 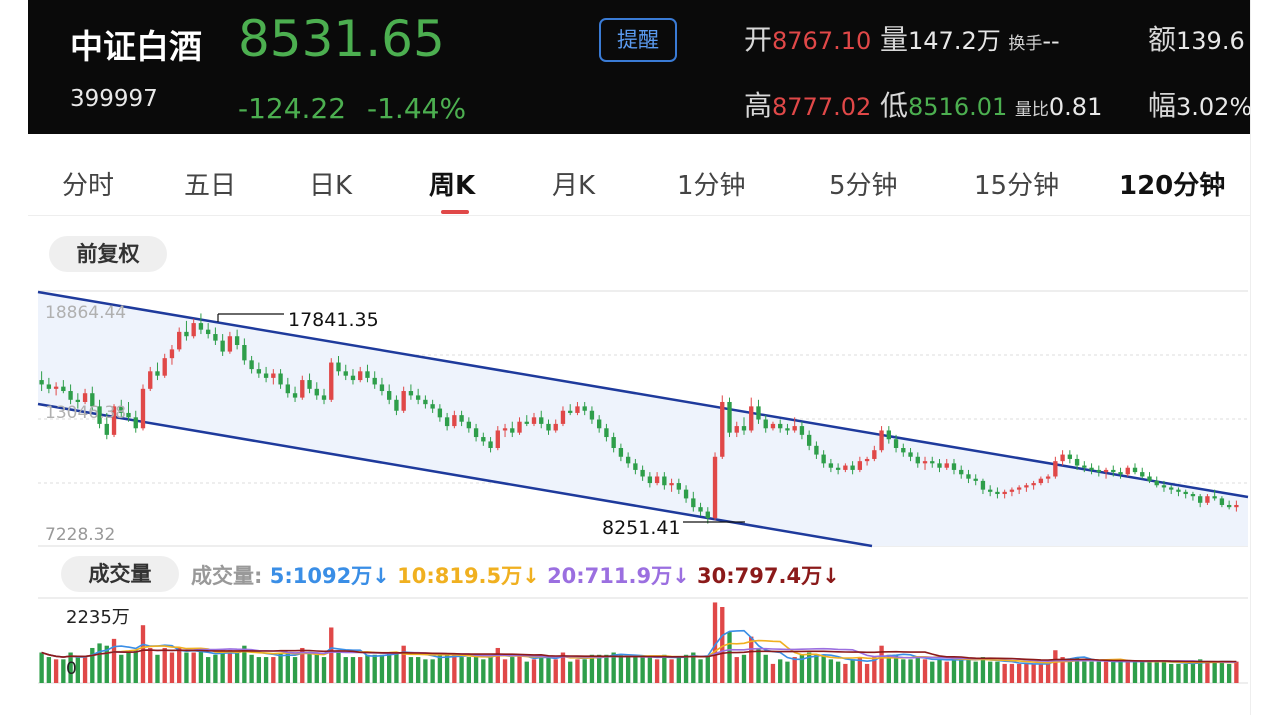 I want to click on tab-five-day: 五日, so click(x=210, y=186).